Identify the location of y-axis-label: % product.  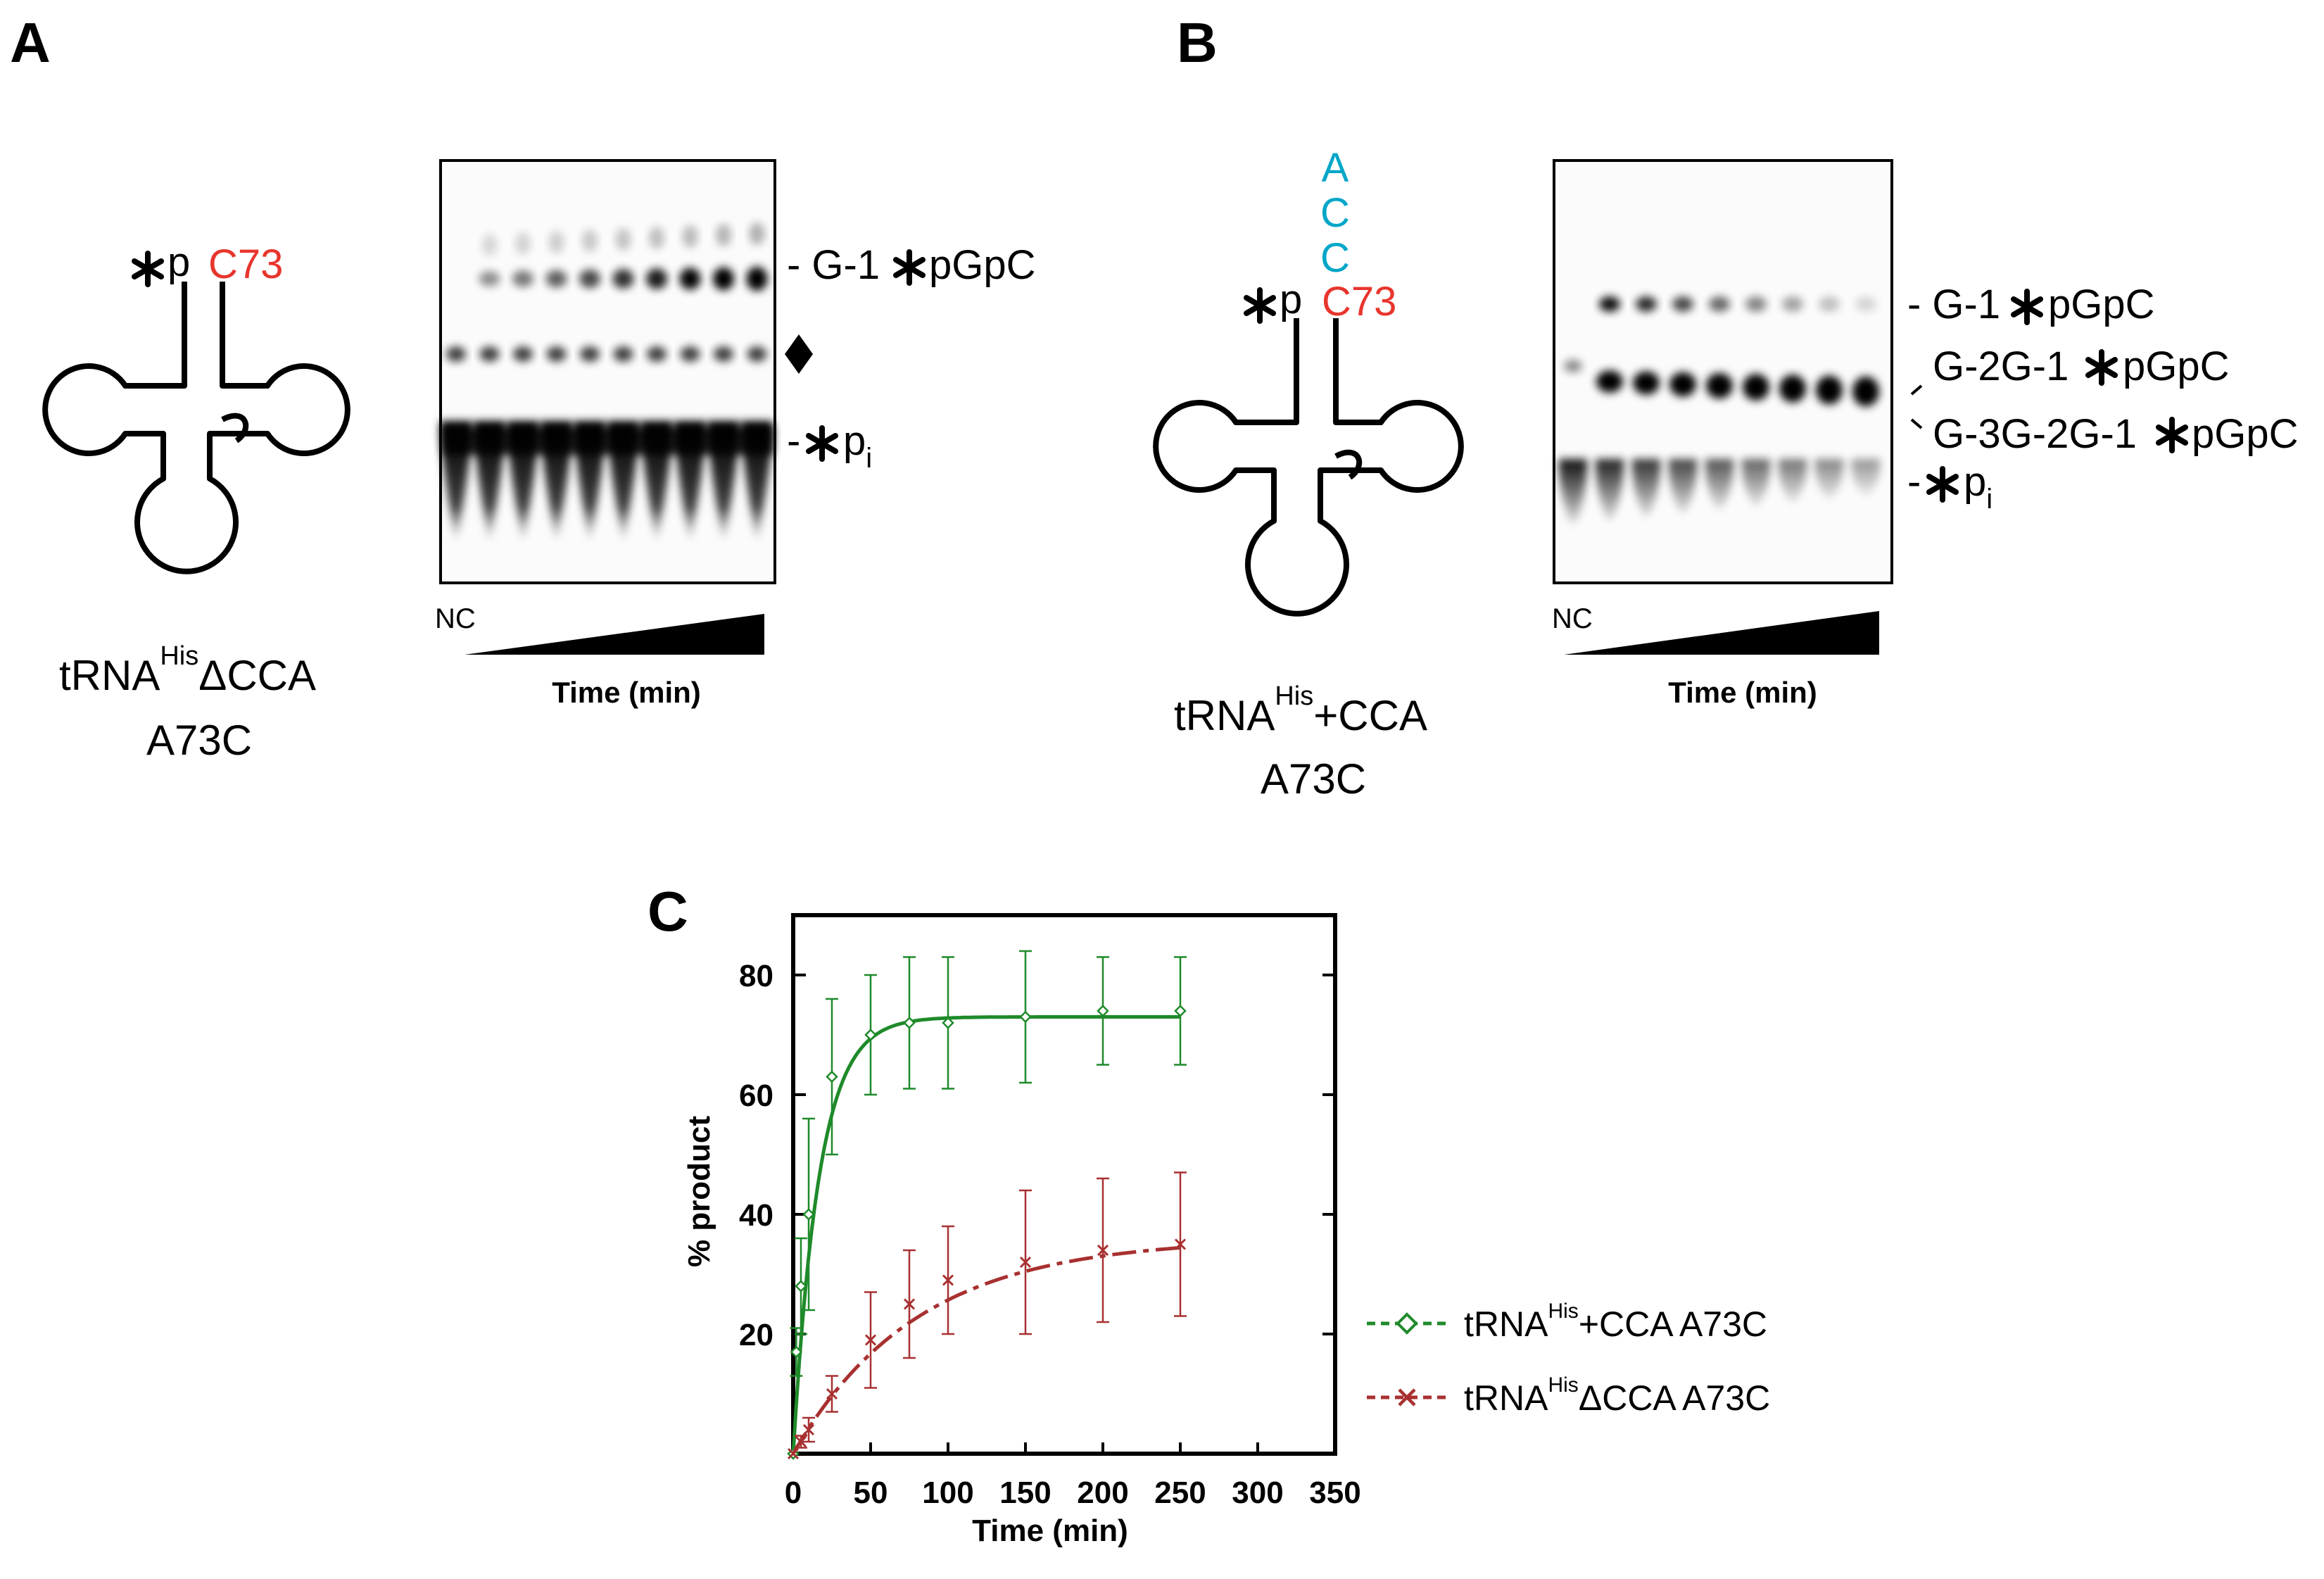
(699, 1191).